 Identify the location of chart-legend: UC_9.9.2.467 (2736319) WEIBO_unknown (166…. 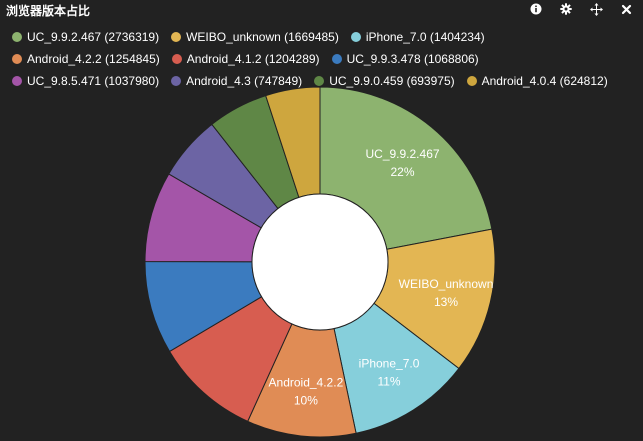
(324, 59).